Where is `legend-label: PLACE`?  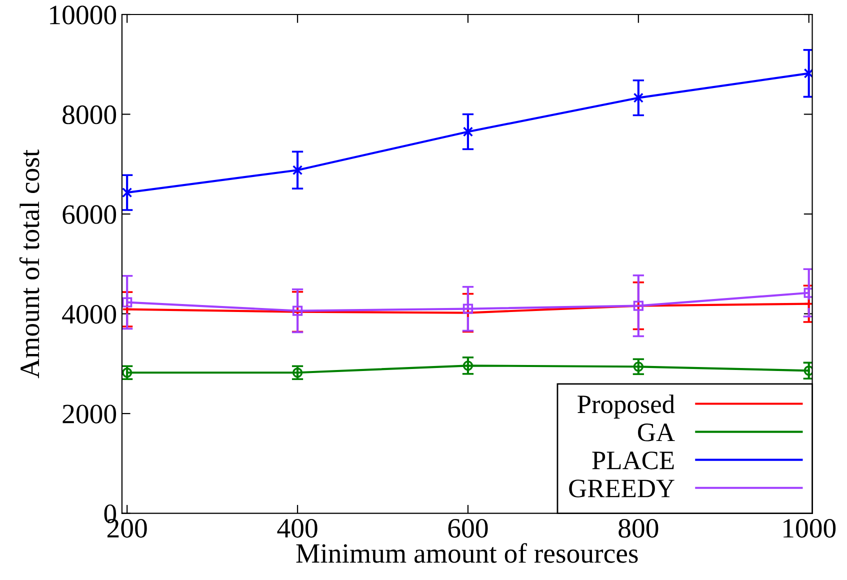 legend-label: PLACE is located at coordinates (633, 461).